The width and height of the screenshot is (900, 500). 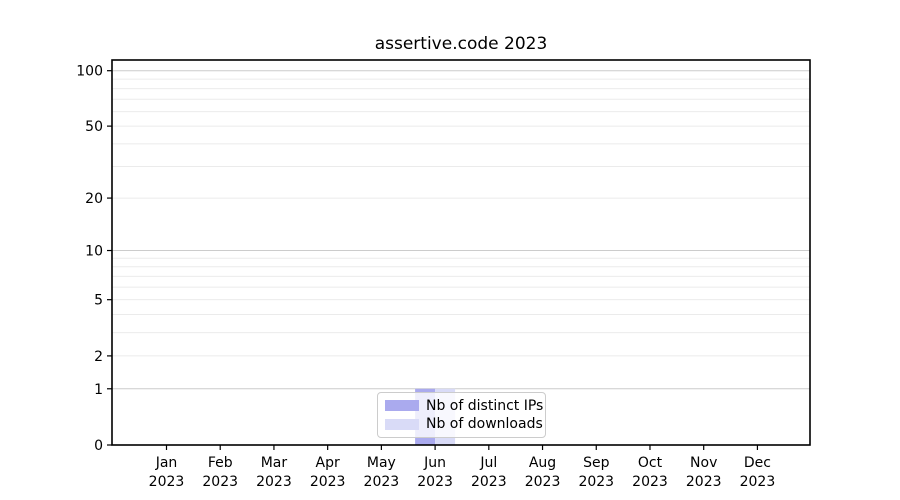 What do you see at coordinates (98, 301) in the screenshot?
I see `y-tick-label: 5` at bounding box center [98, 301].